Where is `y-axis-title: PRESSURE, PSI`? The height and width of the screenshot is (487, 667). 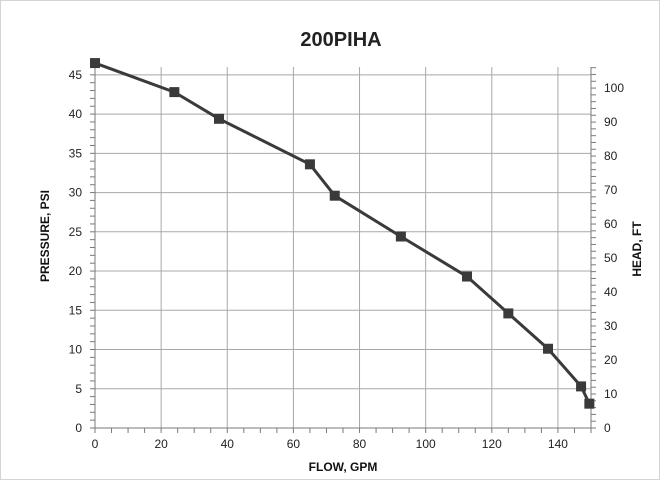
y-axis-title: PRESSURE, PSI is located at coordinates (45, 236).